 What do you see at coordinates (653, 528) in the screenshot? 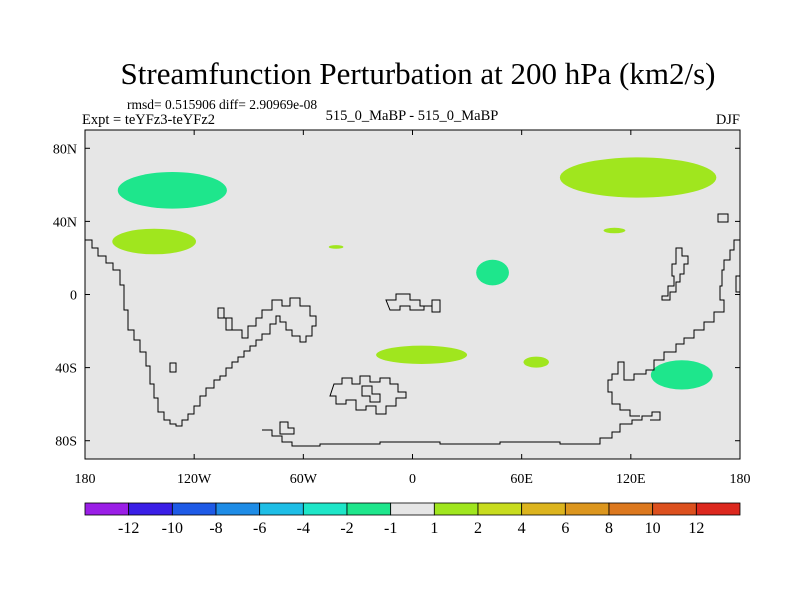
I see `colorbar-label: 10` at bounding box center [653, 528].